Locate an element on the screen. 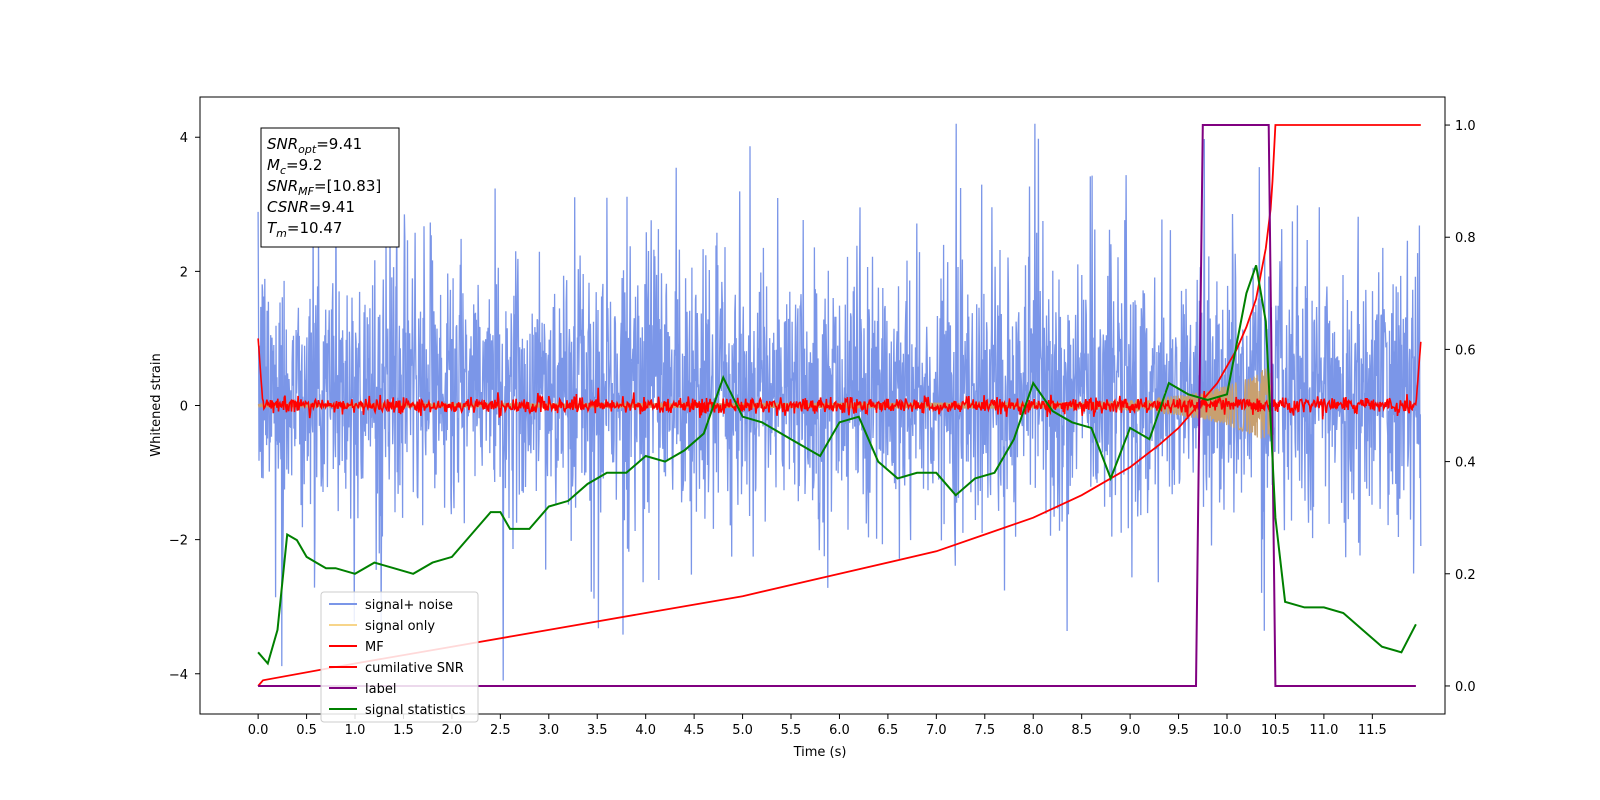 The width and height of the screenshot is (1600, 800). legend-entry: signal only is located at coordinates (400, 626).